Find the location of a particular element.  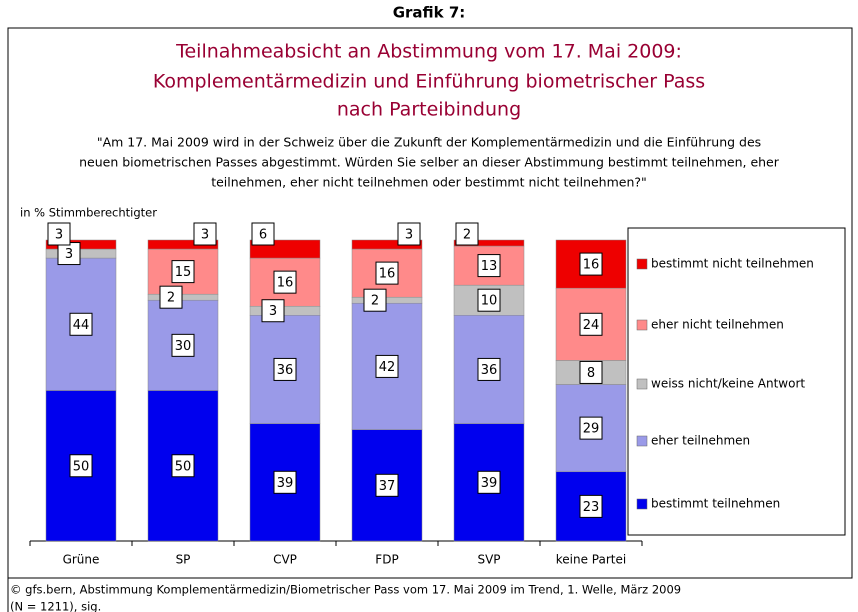

data-label: 44 is located at coordinates (81, 325).